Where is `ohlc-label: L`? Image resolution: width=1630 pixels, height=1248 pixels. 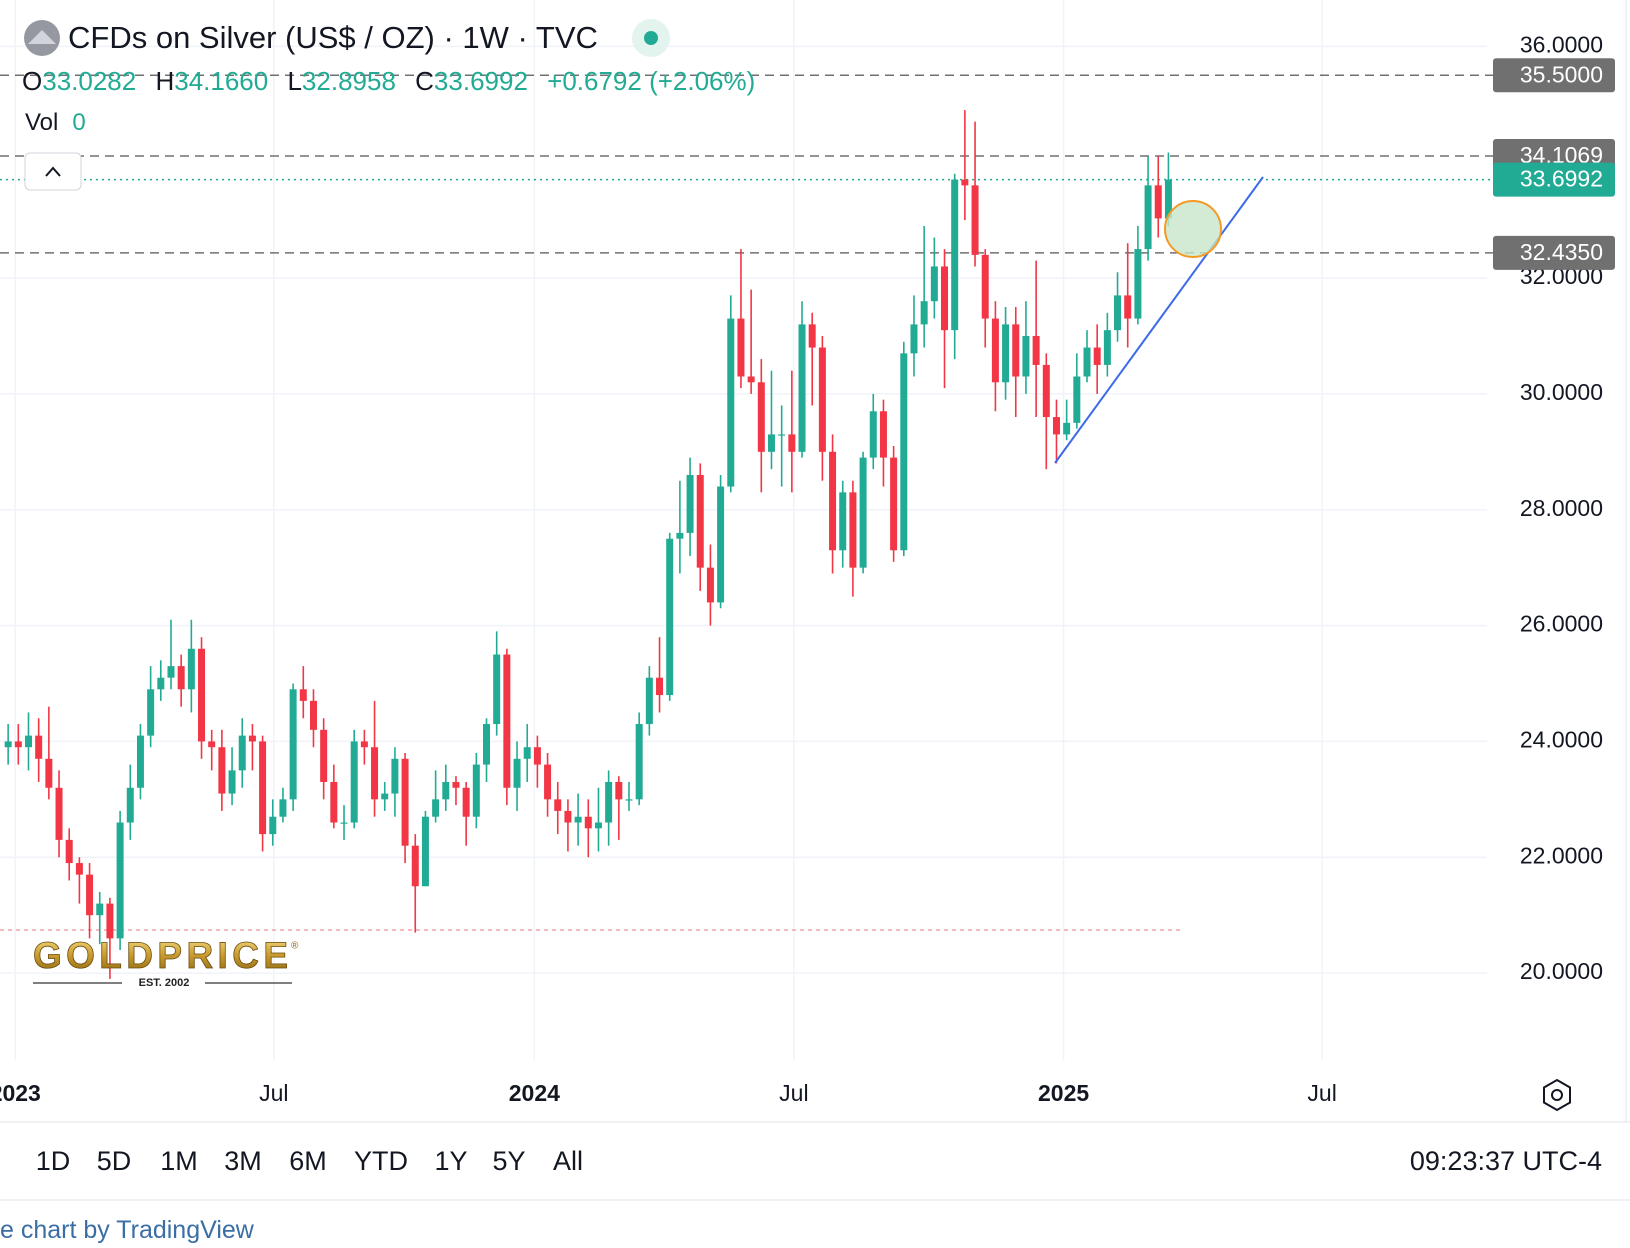 ohlc-label: L is located at coordinates (294, 81).